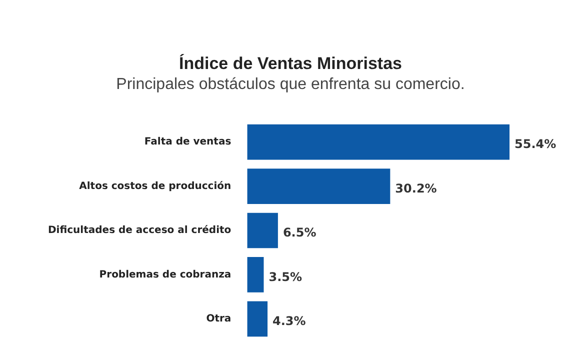  Describe the element at coordinates (155, 186) in the screenshot. I see `y-tick-label: Altos costos de producción` at that location.